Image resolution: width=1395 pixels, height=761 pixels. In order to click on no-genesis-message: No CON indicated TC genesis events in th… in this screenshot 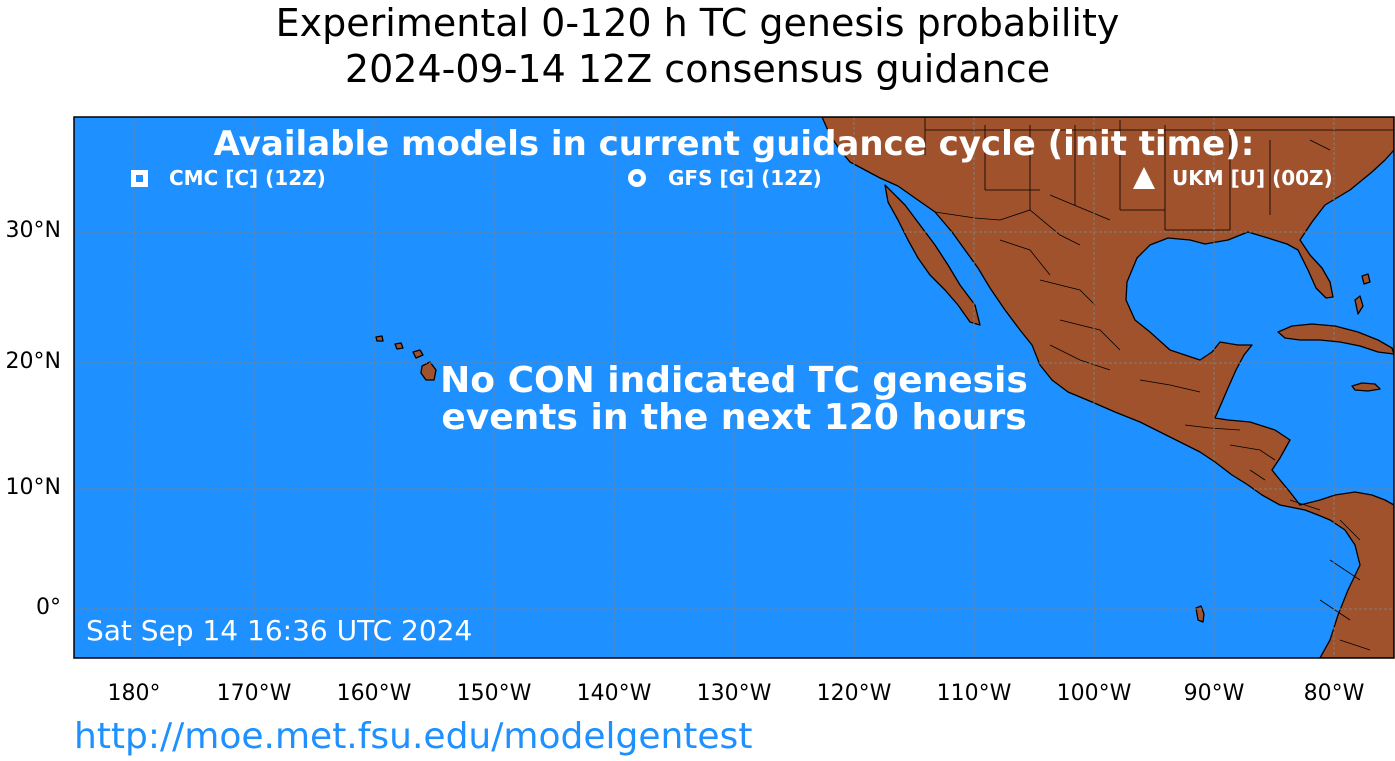, I will do `click(697, 399)`.